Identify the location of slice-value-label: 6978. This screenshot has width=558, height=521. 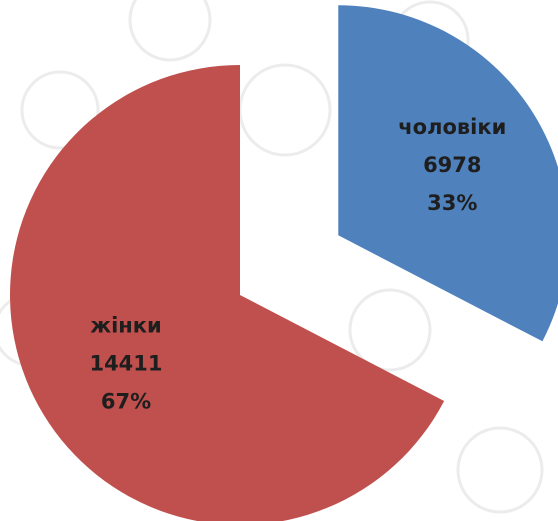
(452, 165).